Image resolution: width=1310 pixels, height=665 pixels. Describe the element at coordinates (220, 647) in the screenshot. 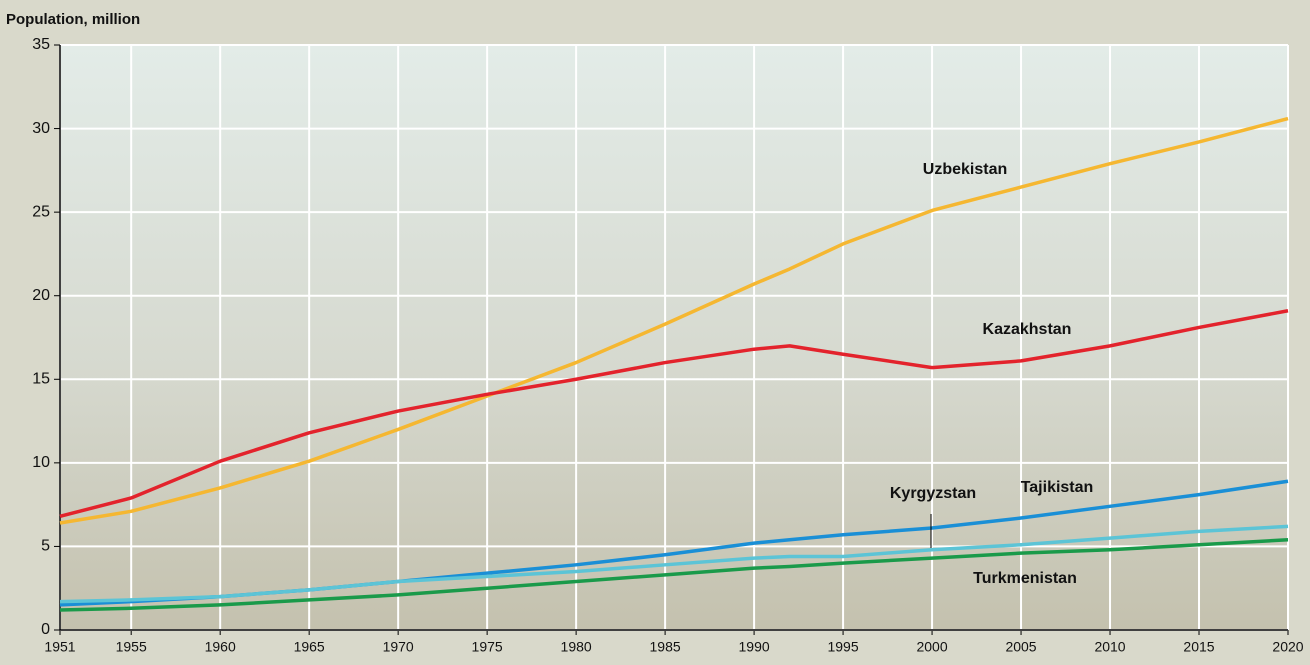

I see `x-tick-label: 1960` at that location.